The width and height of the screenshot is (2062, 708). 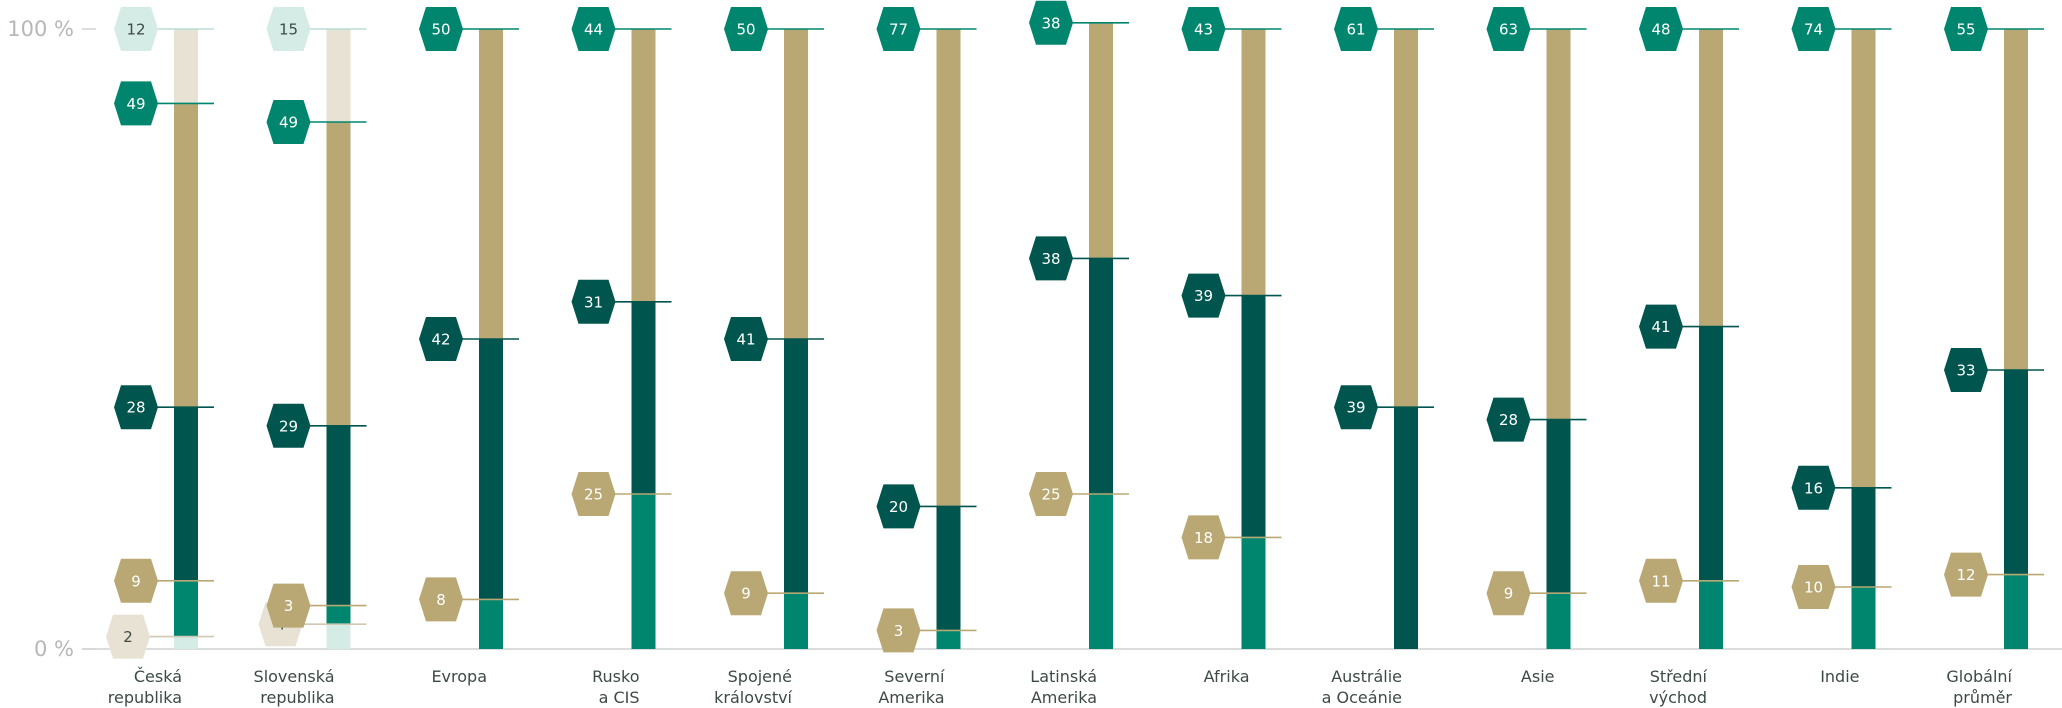 I want to click on data-label: 31, so click(x=593, y=302).